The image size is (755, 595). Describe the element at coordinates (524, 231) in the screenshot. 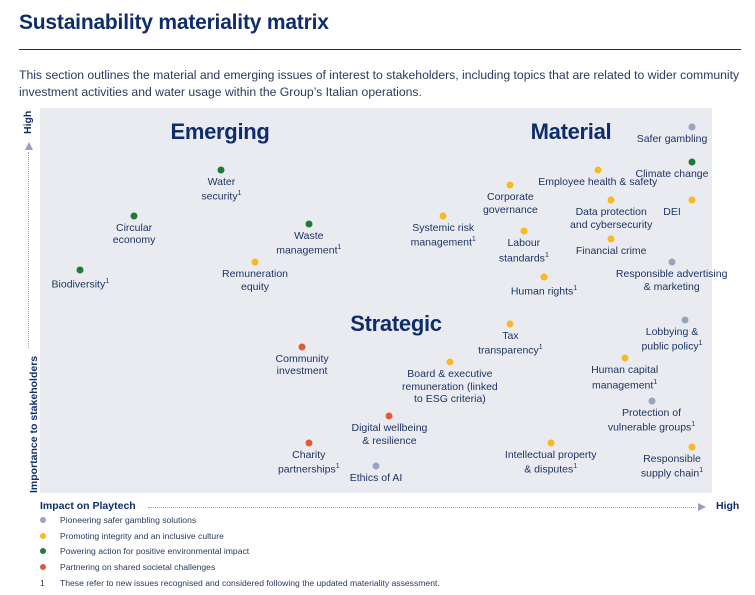

I see `point-dot-labour-standards` at that location.